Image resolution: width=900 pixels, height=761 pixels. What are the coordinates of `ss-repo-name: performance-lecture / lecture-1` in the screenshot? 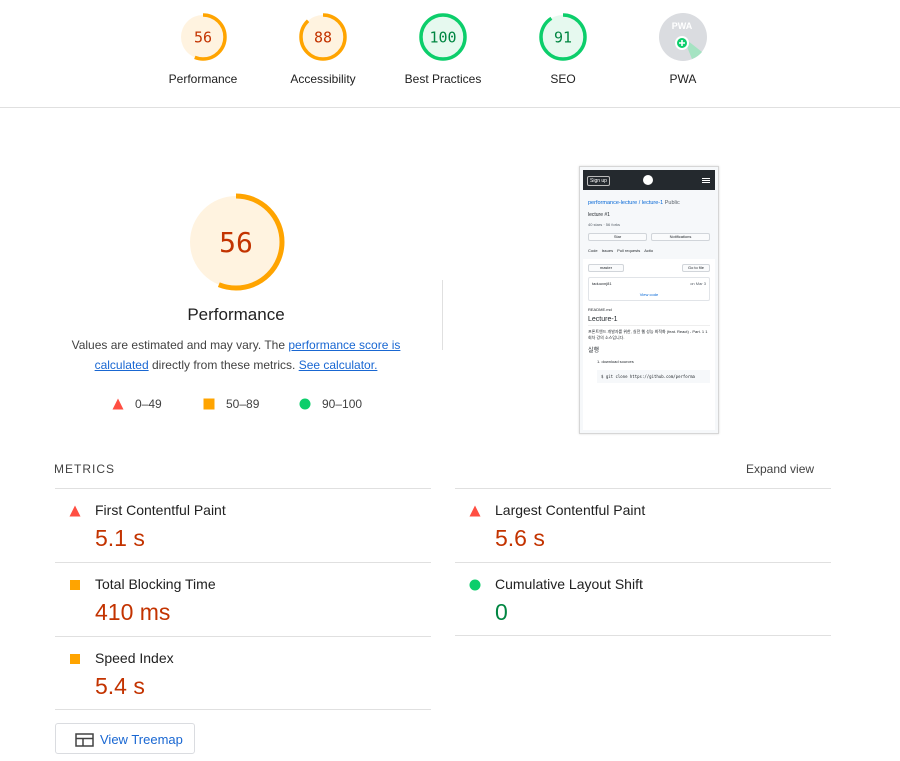 It's located at (626, 203).